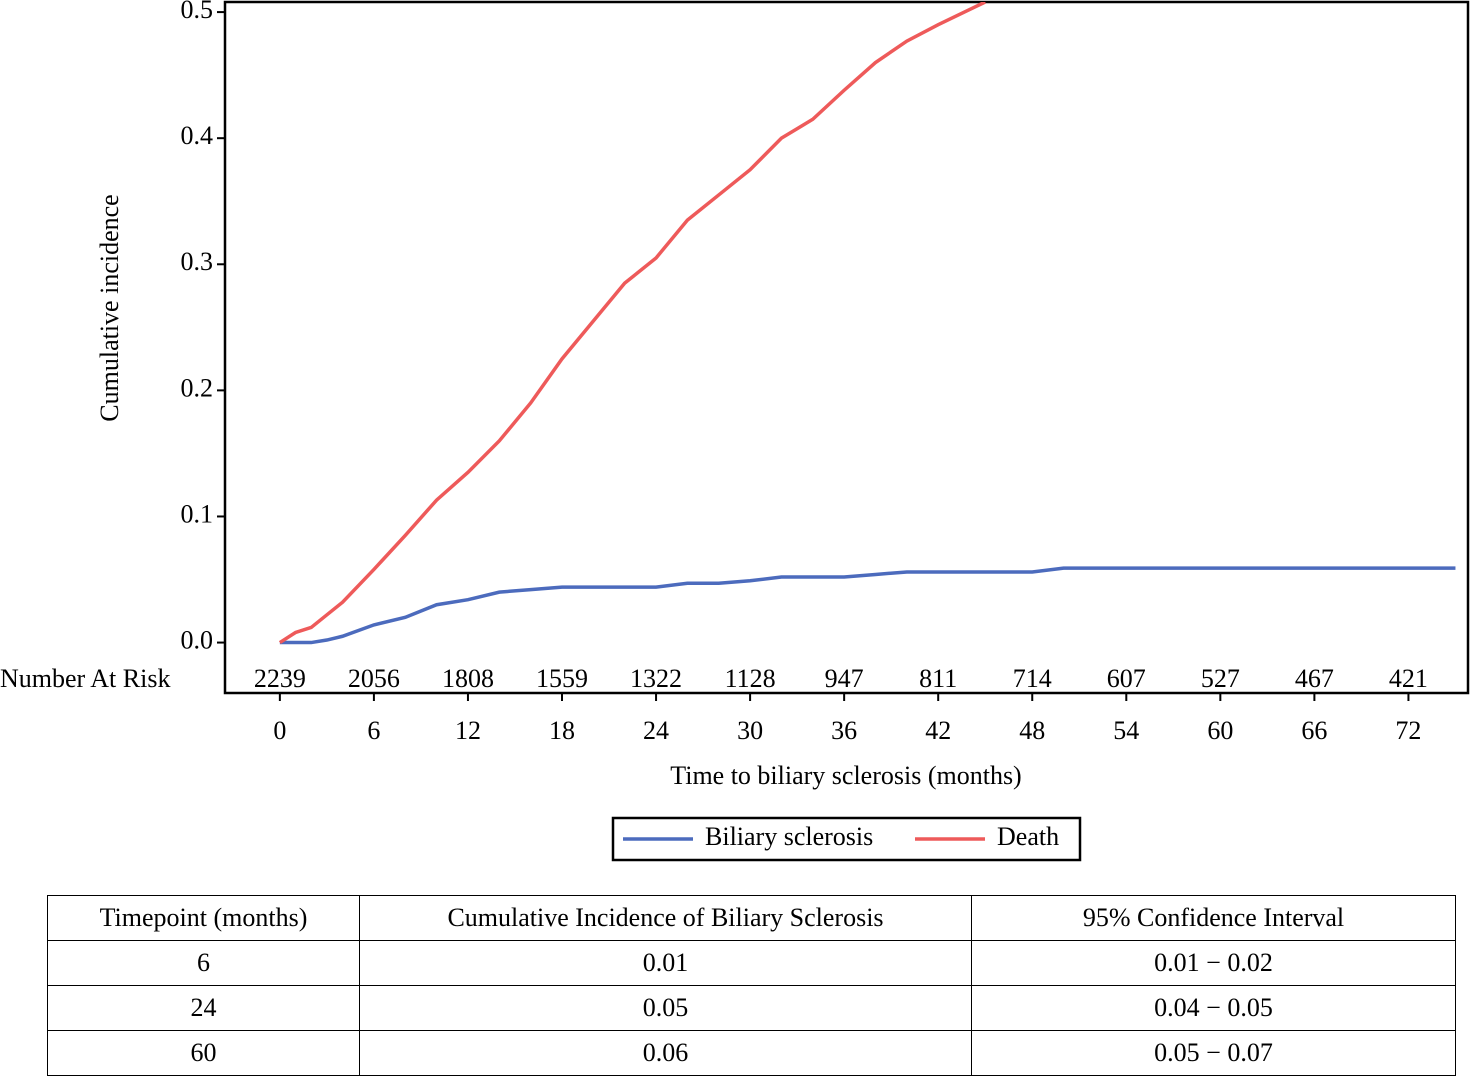 The image size is (1471, 1082). Describe the element at coordinates (656, 678) in the screenshot. I see `at-risk-count: 1322` at that location.